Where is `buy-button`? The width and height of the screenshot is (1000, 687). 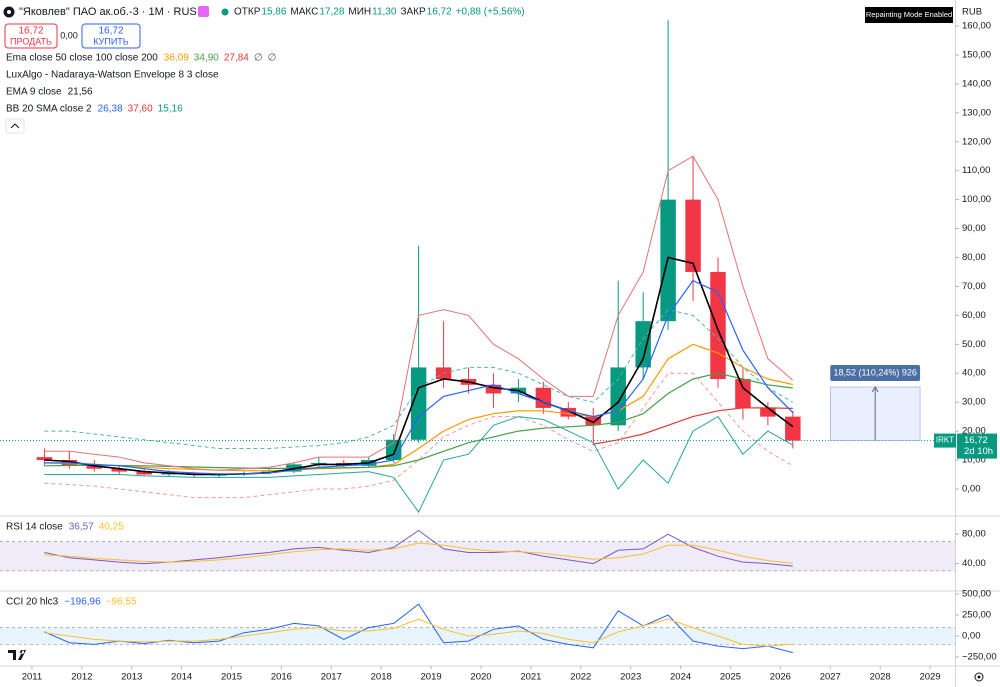
buy-button is located at coordinates (111, 36).